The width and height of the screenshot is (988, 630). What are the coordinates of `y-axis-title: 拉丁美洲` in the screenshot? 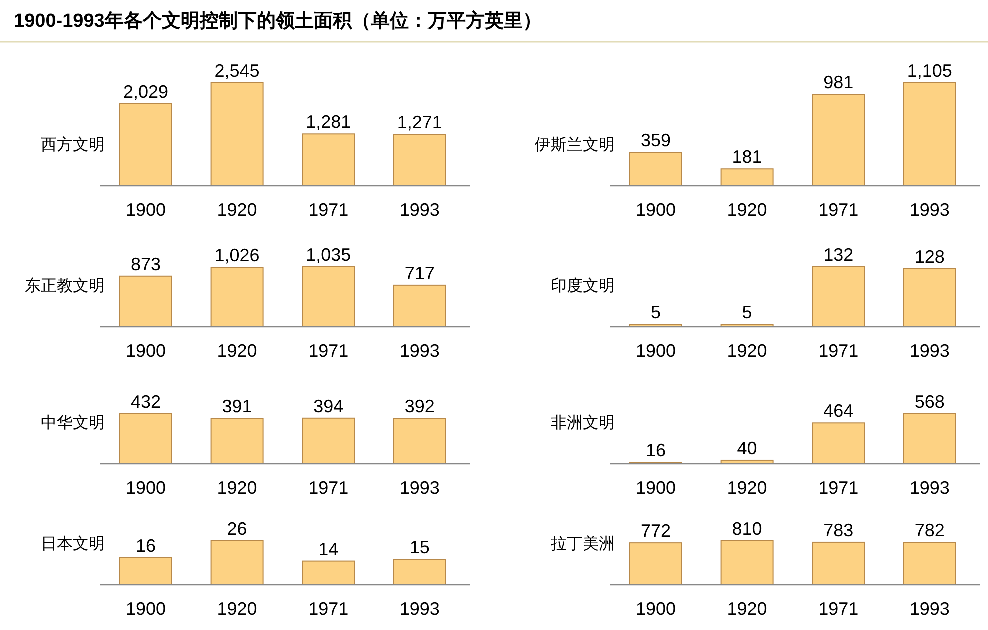 It's located at (583, 544).